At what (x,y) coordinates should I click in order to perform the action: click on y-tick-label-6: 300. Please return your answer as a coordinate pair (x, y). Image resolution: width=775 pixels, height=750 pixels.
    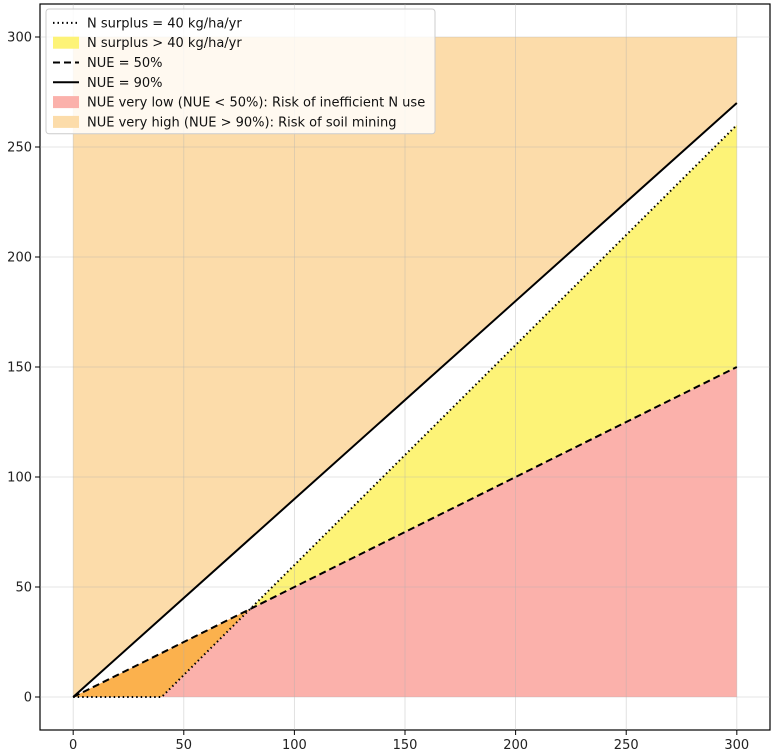
    Looking at the image, I should click on (19, 38).